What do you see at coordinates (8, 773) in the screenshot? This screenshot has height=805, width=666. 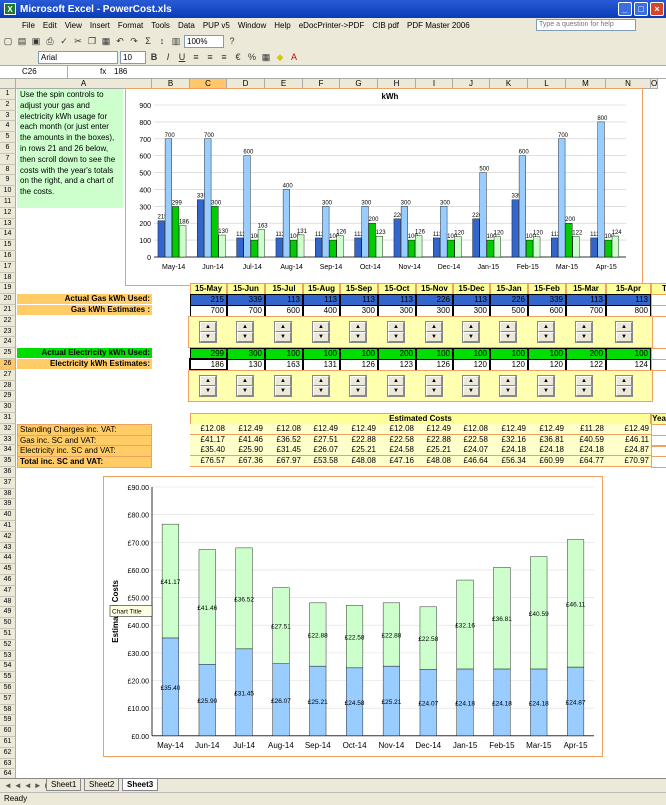 I see `row-header: 64` at bounding box center [8, 773].